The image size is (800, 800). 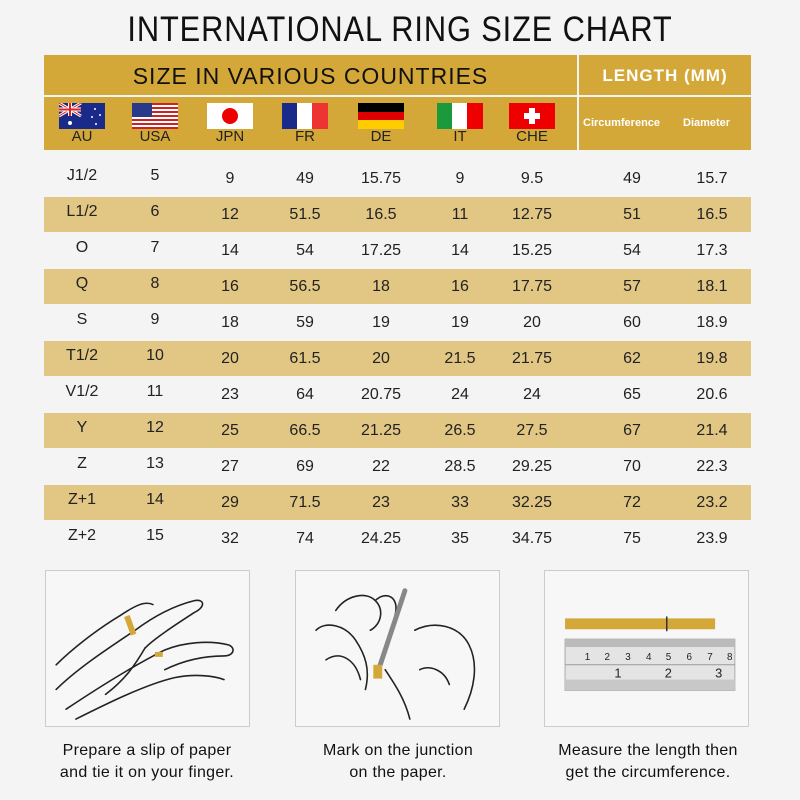 I want to click on svg-text: 8, so click(x=730, y=657).